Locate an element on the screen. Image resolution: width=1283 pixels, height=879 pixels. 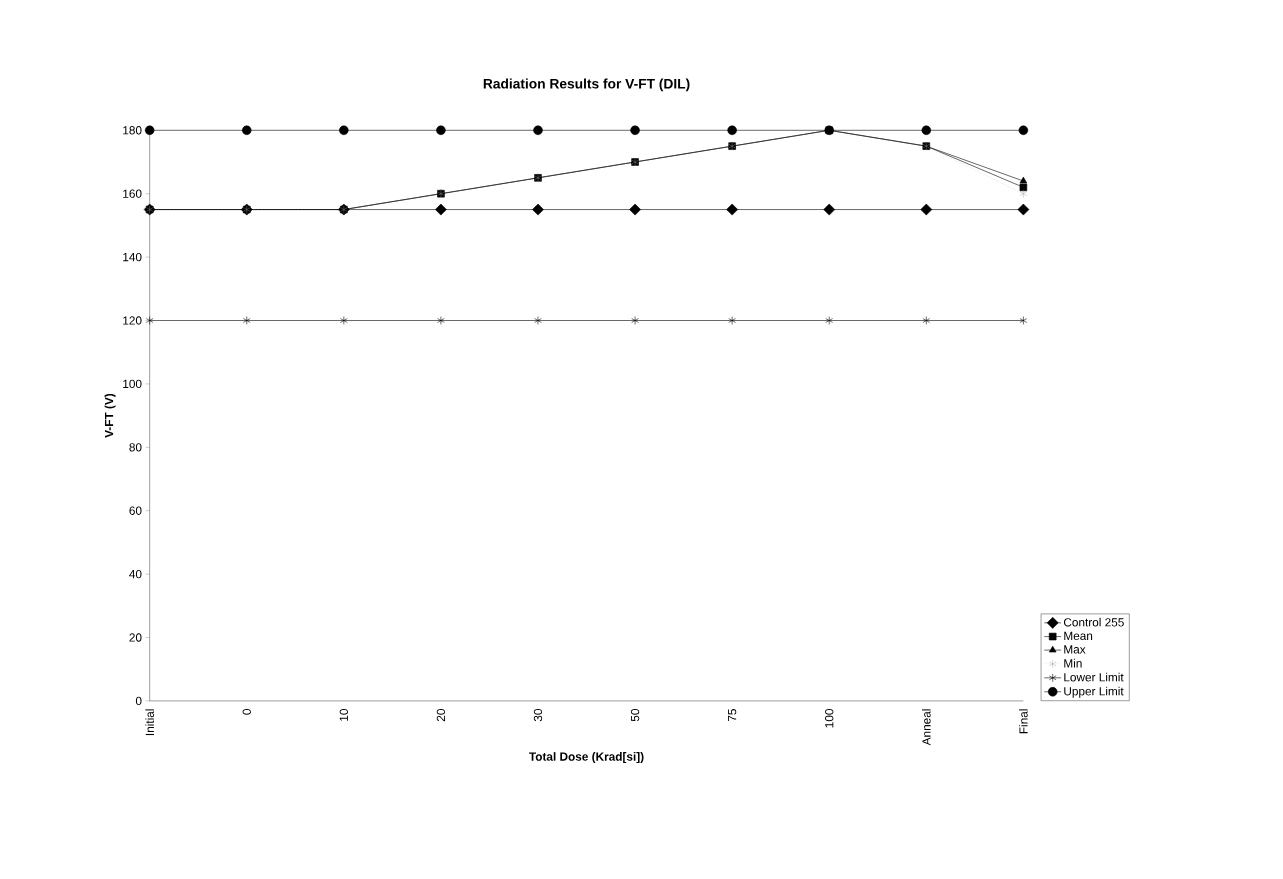
x-tick-label: 100 is located at coordinates (829, 718).